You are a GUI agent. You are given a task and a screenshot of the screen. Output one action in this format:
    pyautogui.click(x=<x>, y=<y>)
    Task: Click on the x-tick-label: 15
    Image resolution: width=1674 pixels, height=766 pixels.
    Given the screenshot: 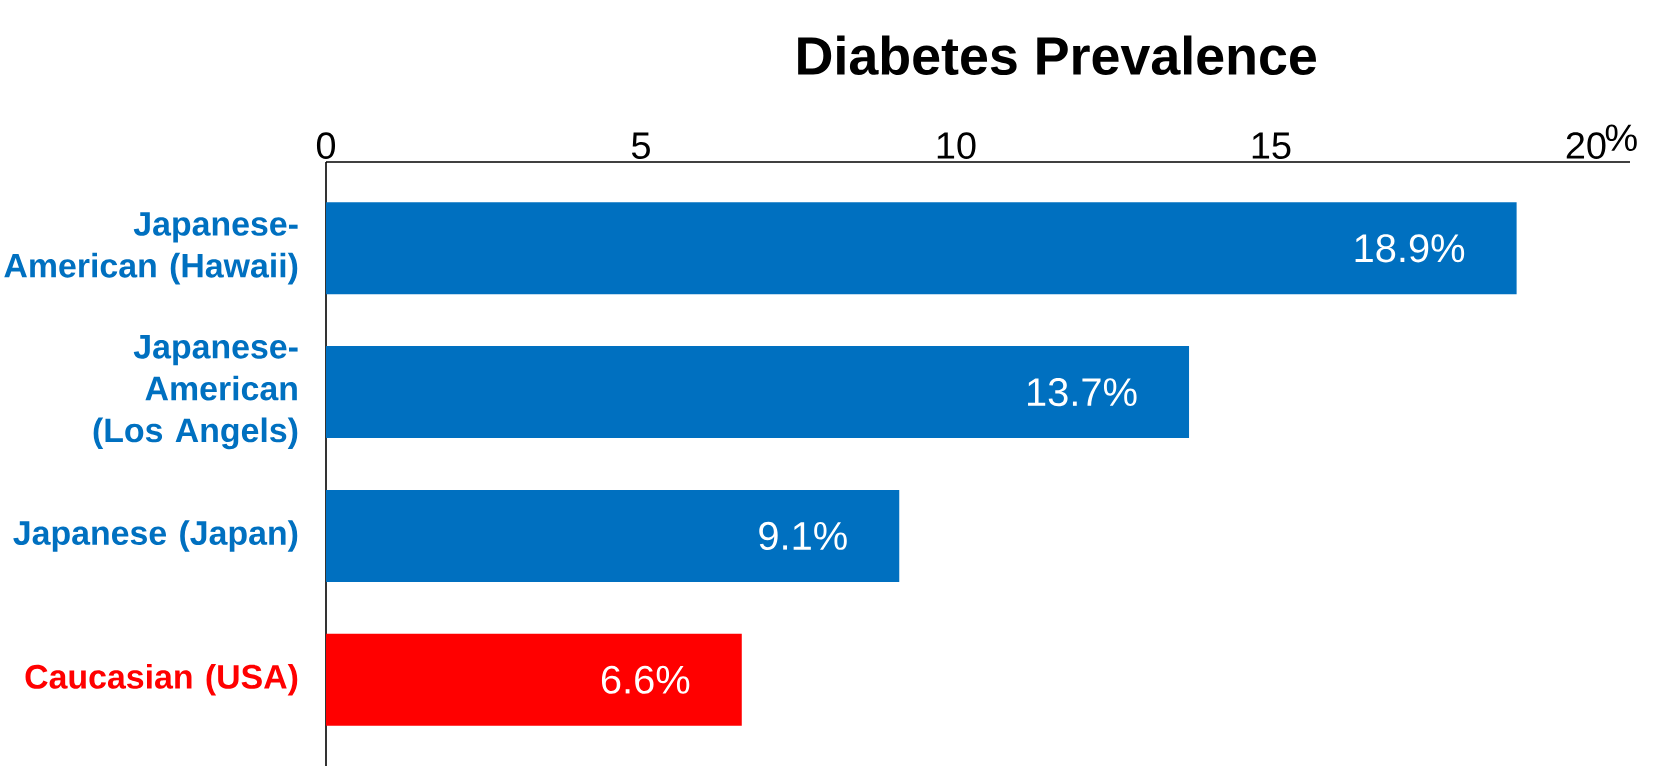 What is the action you would take?
    pyautogui.click(x=1271, y=145)
    